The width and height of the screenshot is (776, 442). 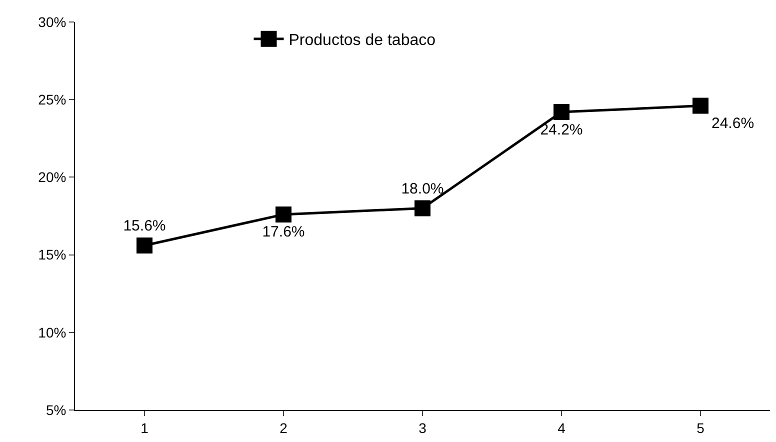 I want to click on y-tick-label: 30%, so click(x=52, y=22).